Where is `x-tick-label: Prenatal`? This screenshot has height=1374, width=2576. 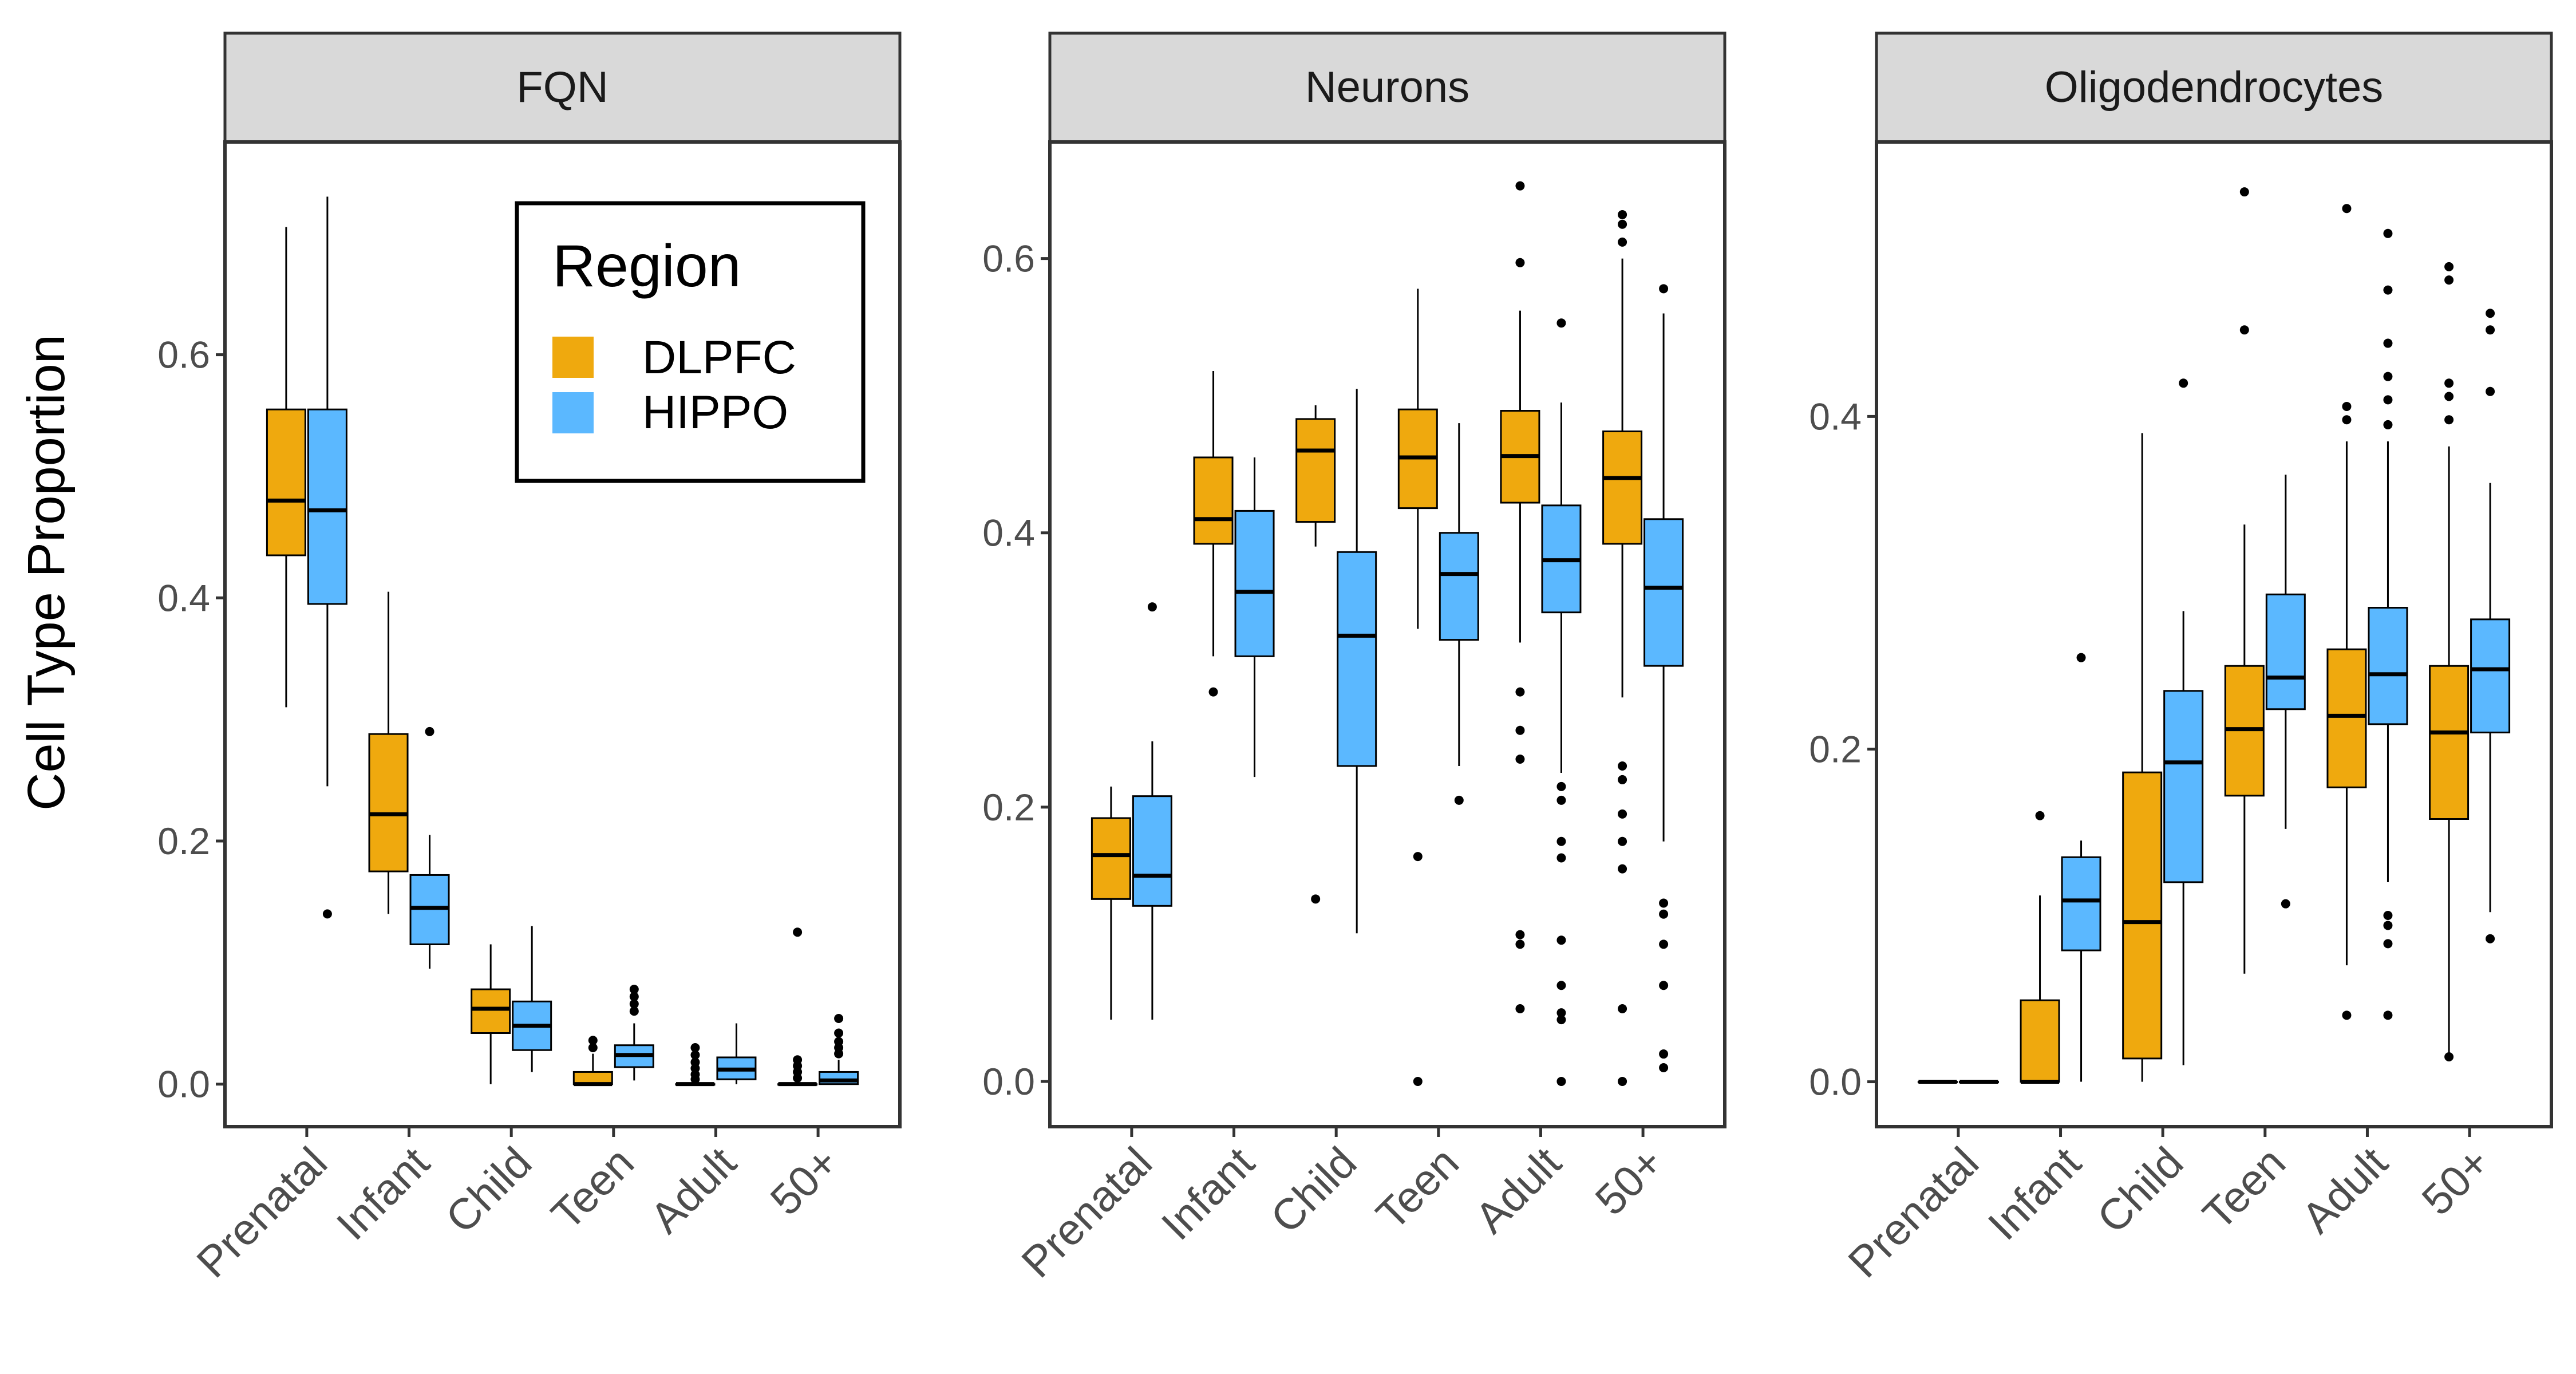
x-tick-label: Prenatal is located at coordinates (262, 1212).